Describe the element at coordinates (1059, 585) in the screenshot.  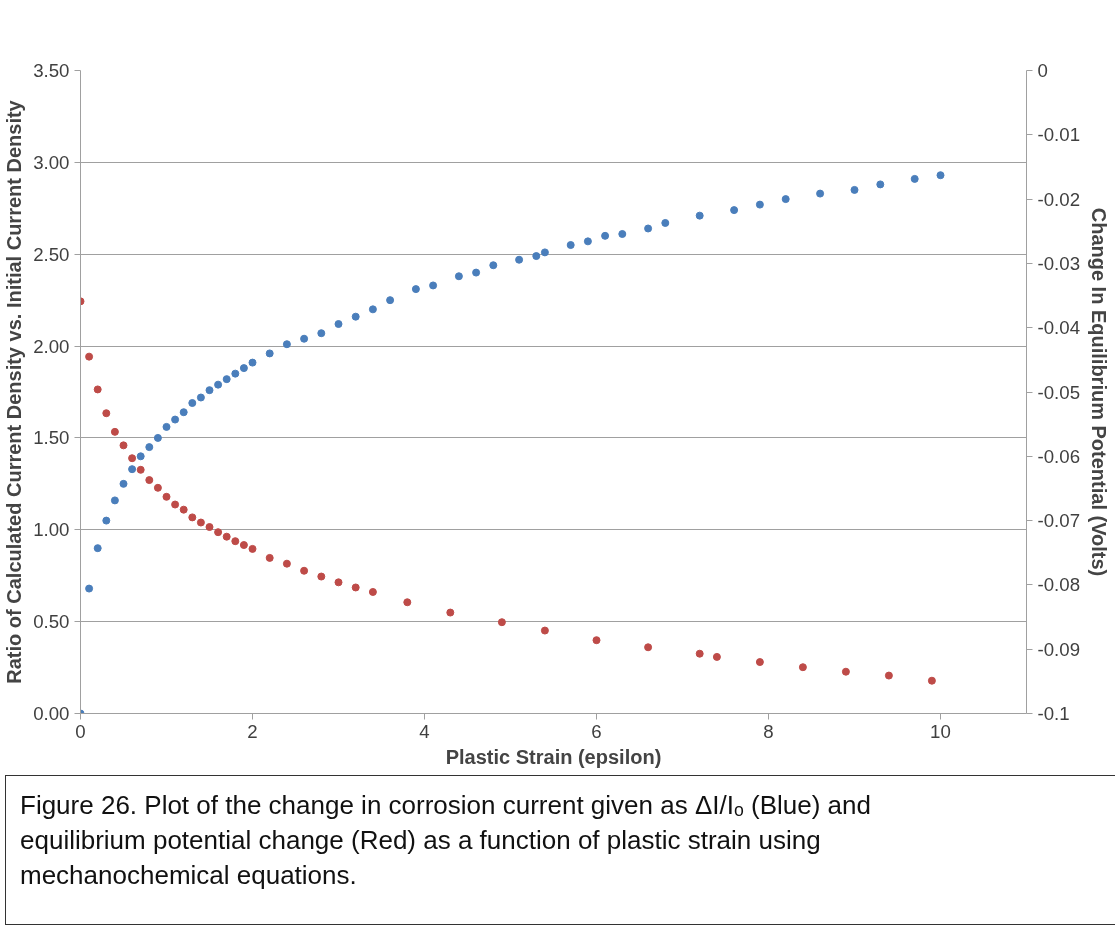
I see `y2-tick-label: -0.08` at that location.